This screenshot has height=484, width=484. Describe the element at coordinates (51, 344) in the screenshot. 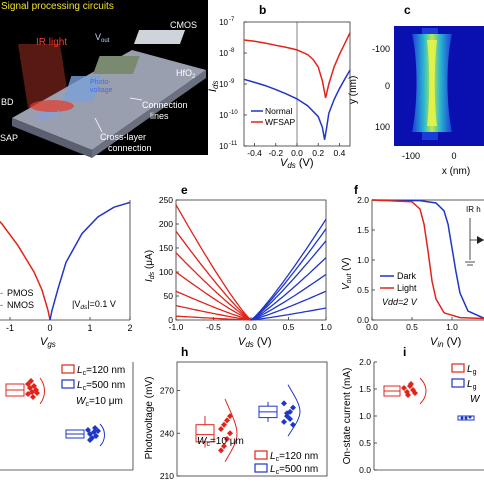

I see `panel-d-xlabel-sub: gs` at that location.